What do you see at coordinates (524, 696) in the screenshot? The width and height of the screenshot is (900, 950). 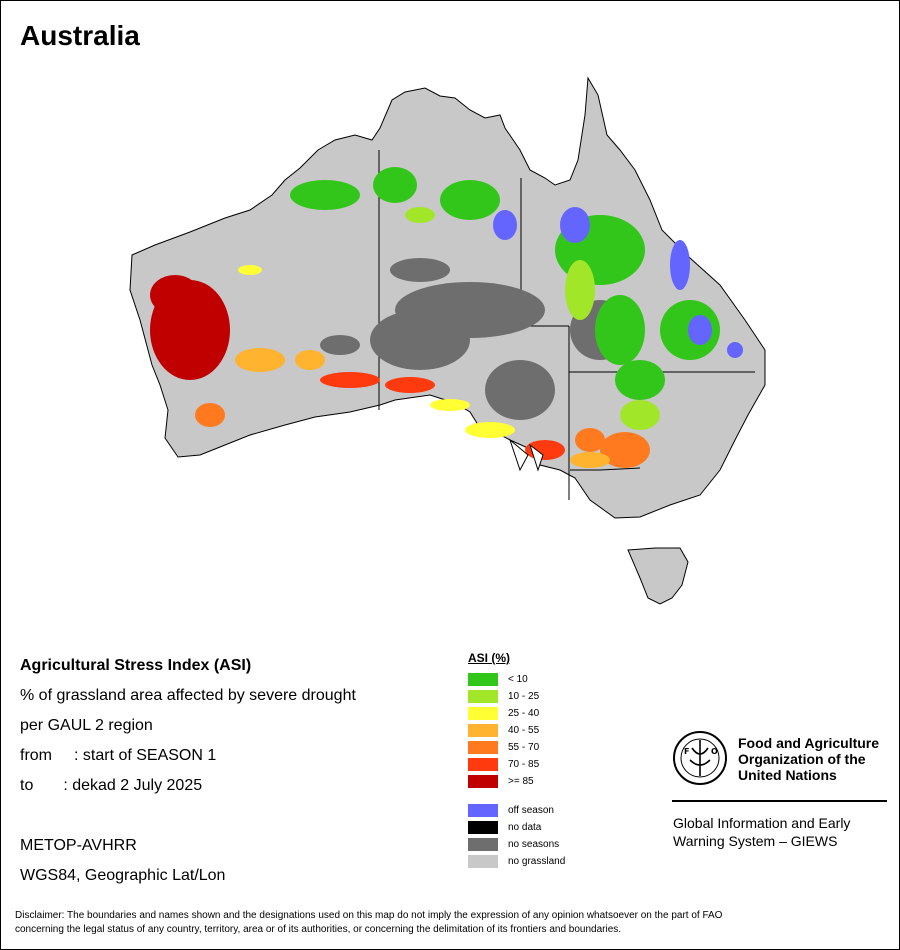 I see `legend-label: 10 - 25` at bounding box center [524, 696].